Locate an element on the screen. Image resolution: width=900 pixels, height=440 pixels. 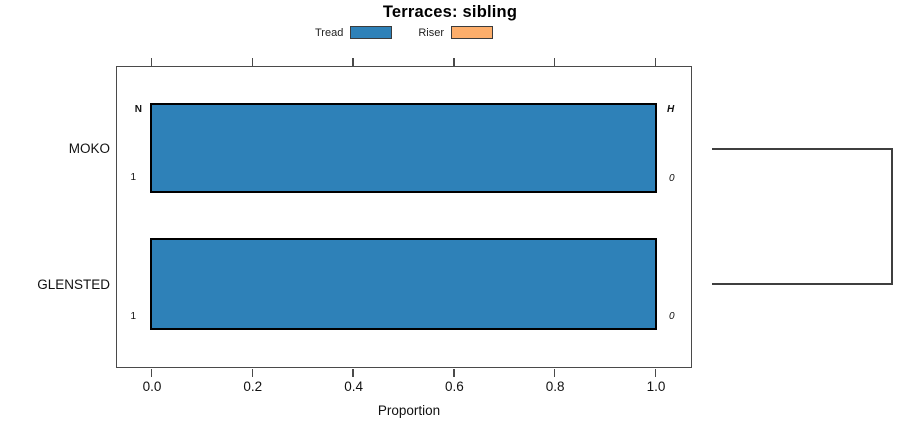
category-label-moko: MOKO is located at coordinates (89, 148).